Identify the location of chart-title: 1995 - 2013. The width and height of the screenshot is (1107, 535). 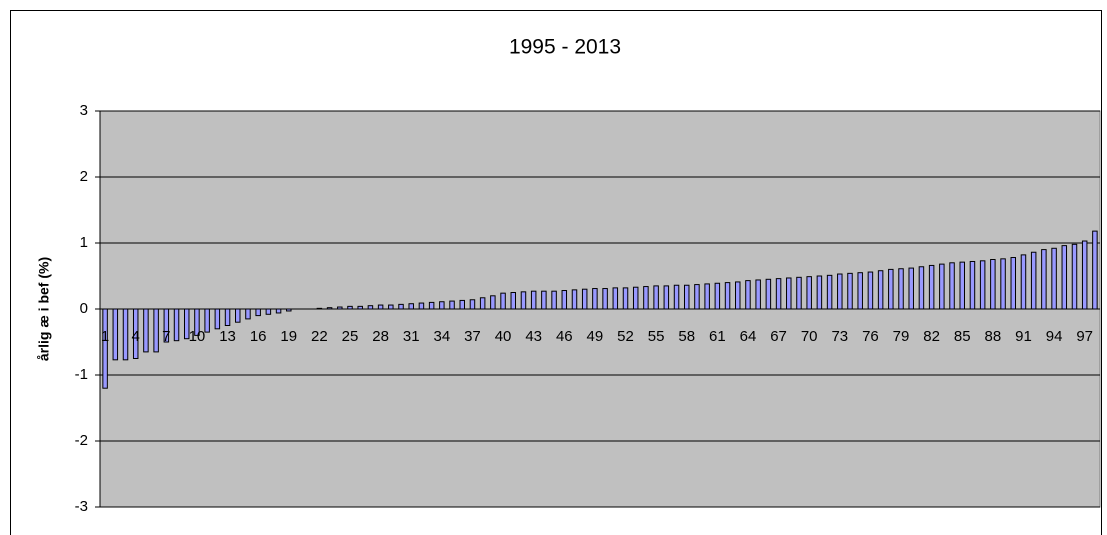
(565, 47).